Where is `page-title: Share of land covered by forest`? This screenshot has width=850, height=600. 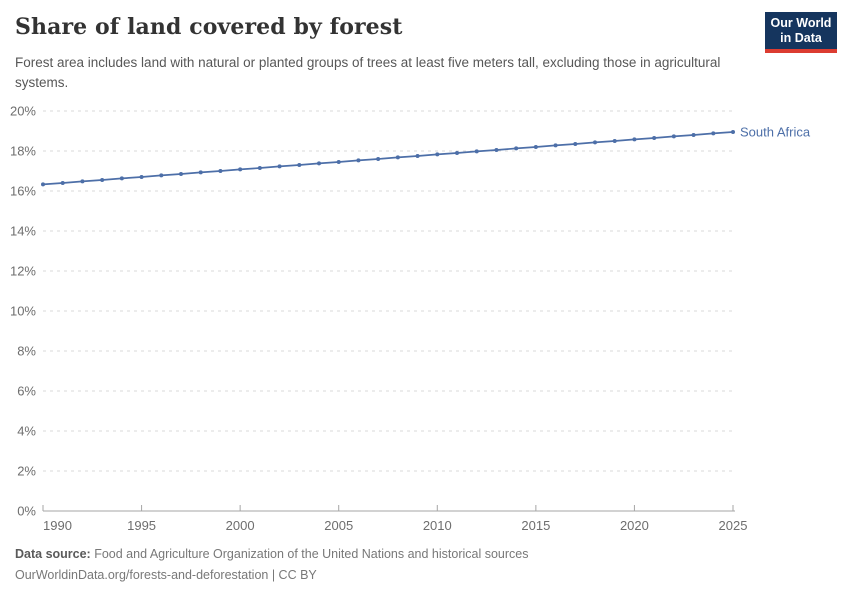
page-title: Share of land covered by forest is located at coordinates (209, 27).